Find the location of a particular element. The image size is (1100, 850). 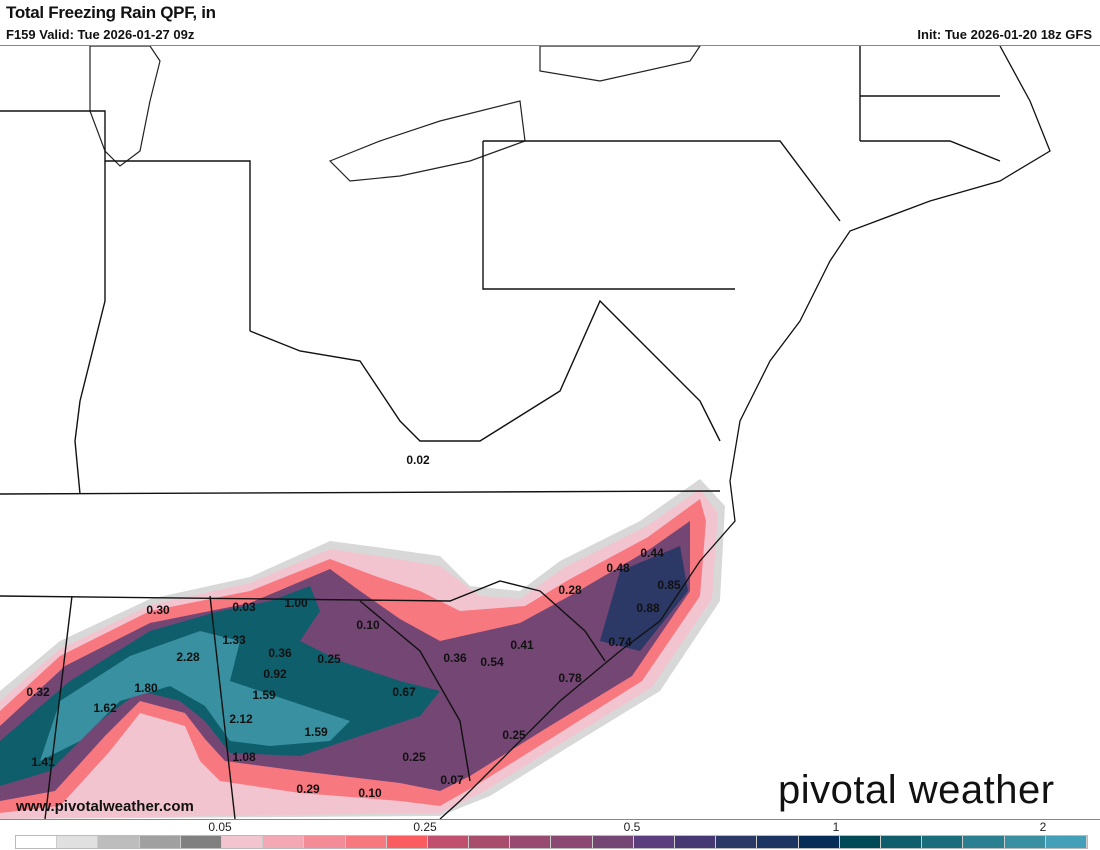

value-label: 0.92 is located at coordinates (275, 674).